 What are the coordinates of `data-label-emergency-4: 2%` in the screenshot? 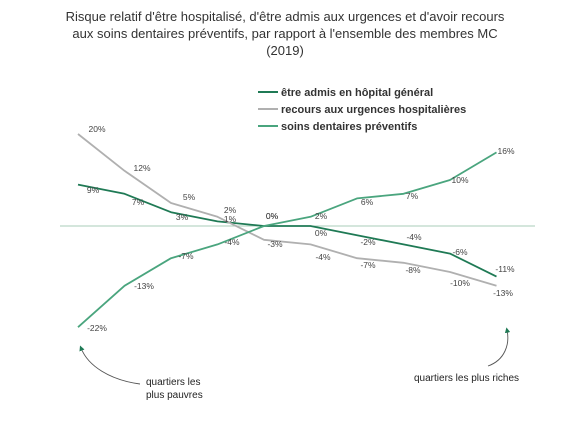 It's located at (230, 210).